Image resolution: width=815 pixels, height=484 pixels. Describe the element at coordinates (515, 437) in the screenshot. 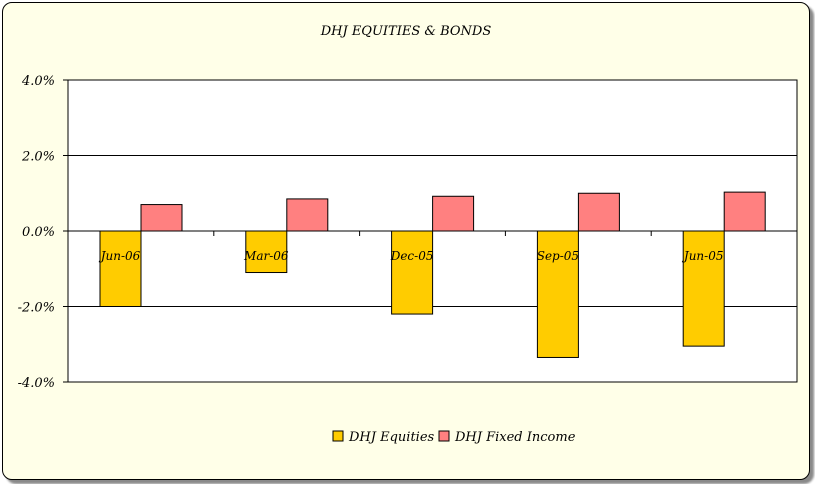

I see `legend-label: DHJ Fixed Income` at that location.